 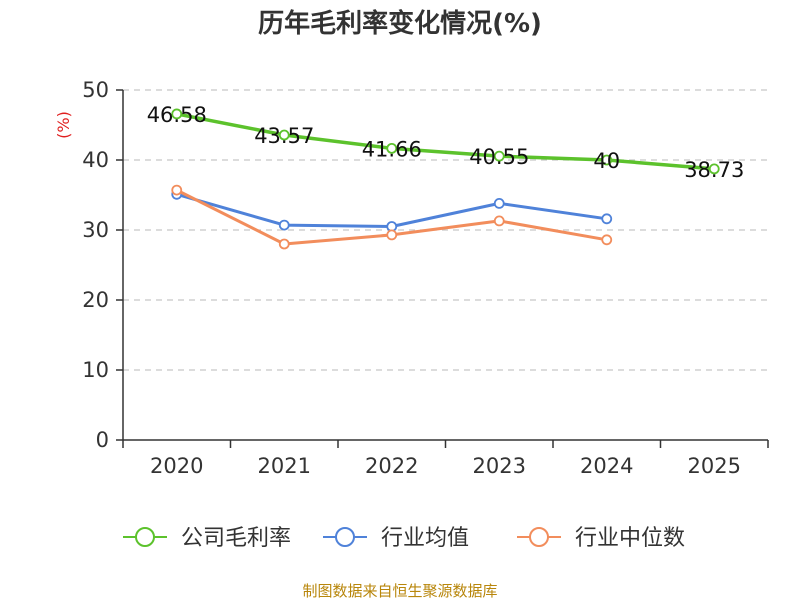 I want to click on chart-title: 历年毛利率变化情况(%), so click(x=400, y=23).